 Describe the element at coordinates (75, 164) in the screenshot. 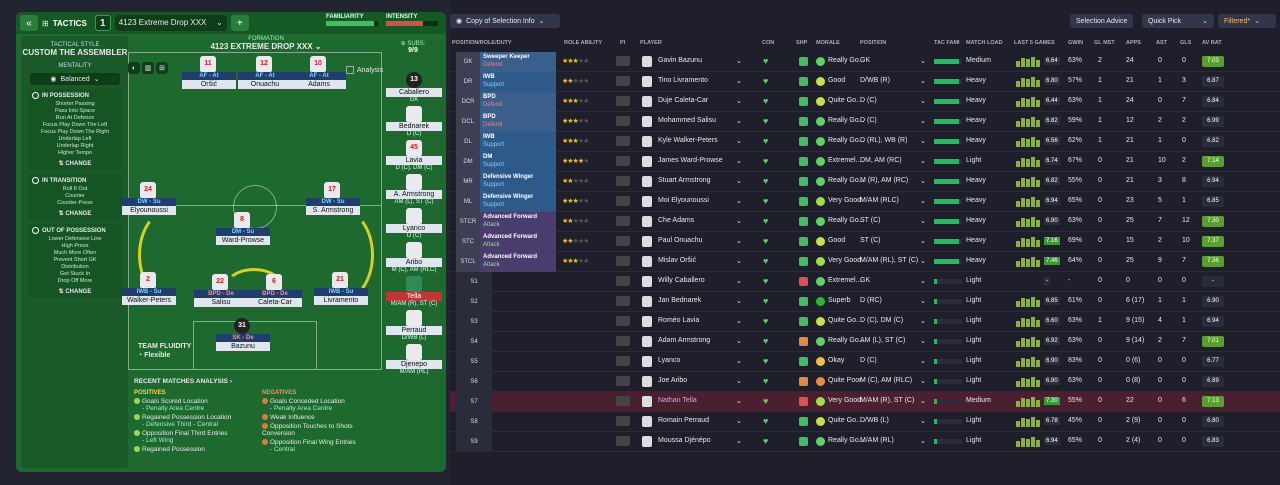

I see `in-possession-change-button: ⇅ CHANGE` at that location.